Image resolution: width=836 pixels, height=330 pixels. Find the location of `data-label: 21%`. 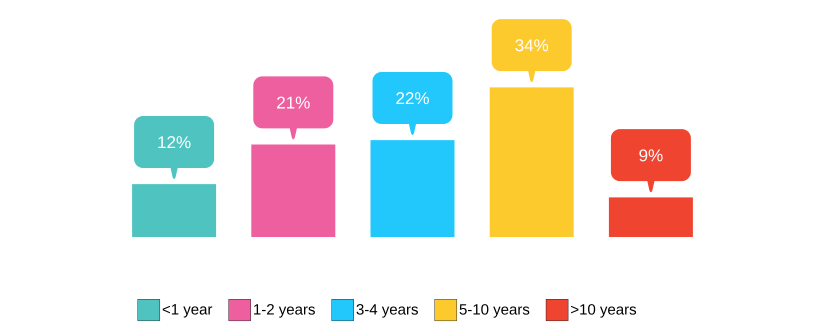

data-label: 21% is located at coordinates (293, 102).